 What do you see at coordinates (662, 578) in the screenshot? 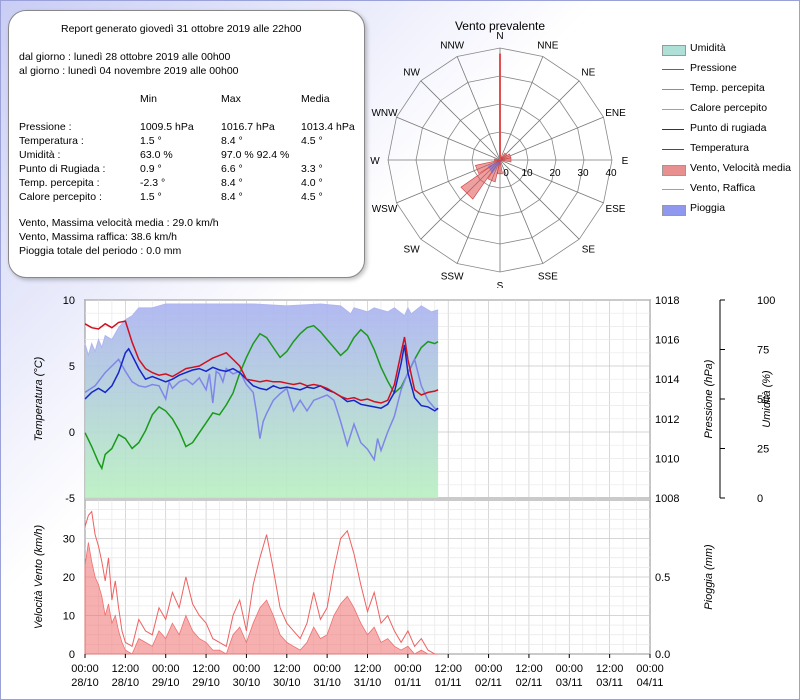
I see `rain-y-tick-label: 0.5` at bounding box center [662, 578].